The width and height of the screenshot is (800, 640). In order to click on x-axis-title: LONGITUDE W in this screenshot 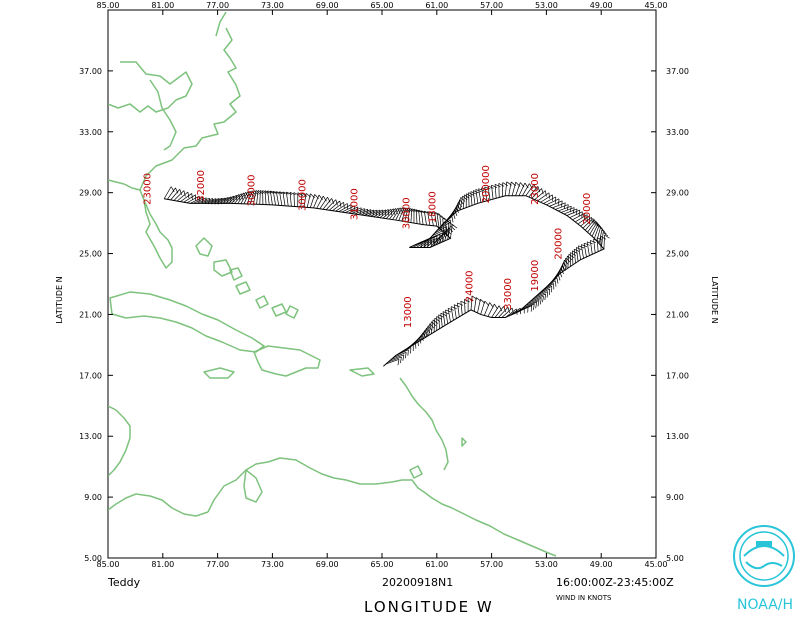, I will do `click(429, 607)`.